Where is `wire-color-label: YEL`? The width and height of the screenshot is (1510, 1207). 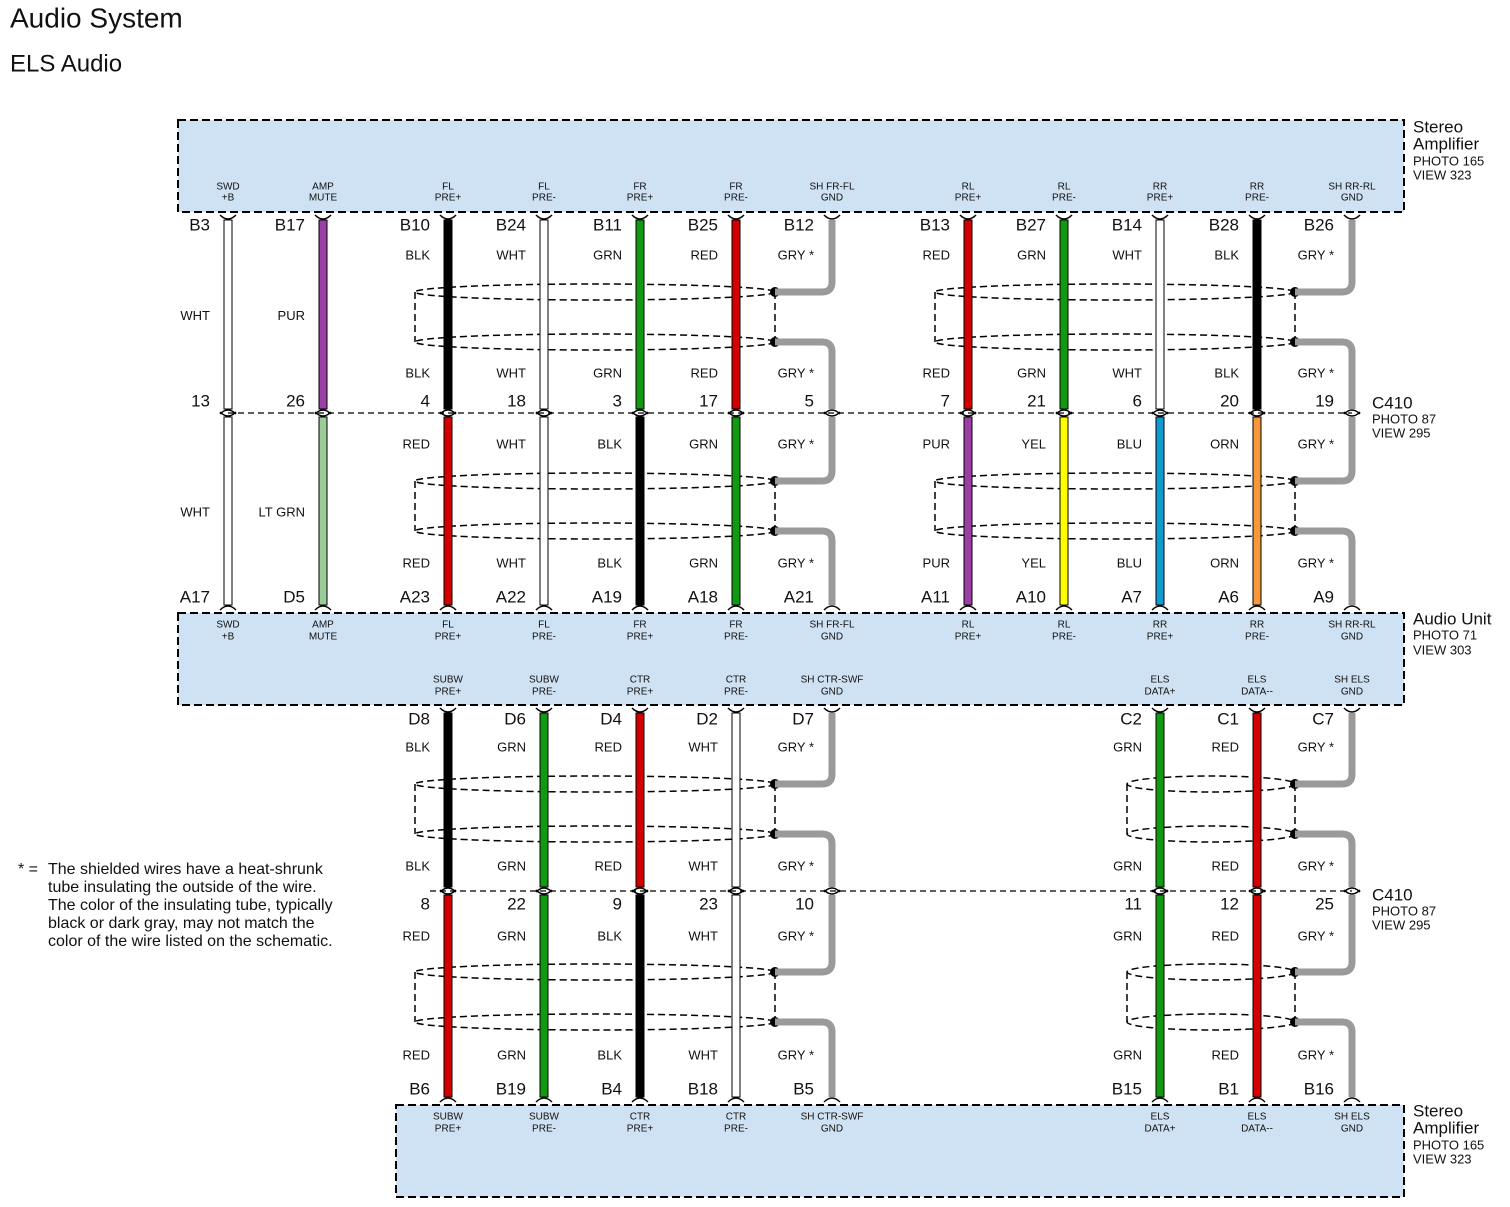 wire-color-label: YEL is located at coordinates (1033, 562).